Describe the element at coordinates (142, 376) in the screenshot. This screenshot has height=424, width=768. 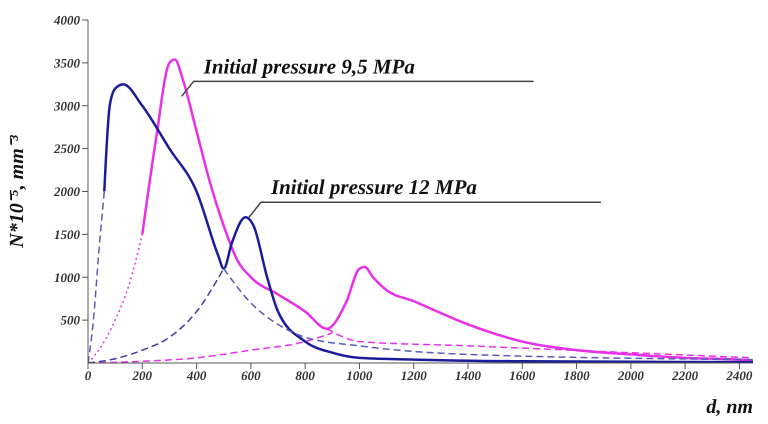
I see `x-tick-label: 200` at that location.